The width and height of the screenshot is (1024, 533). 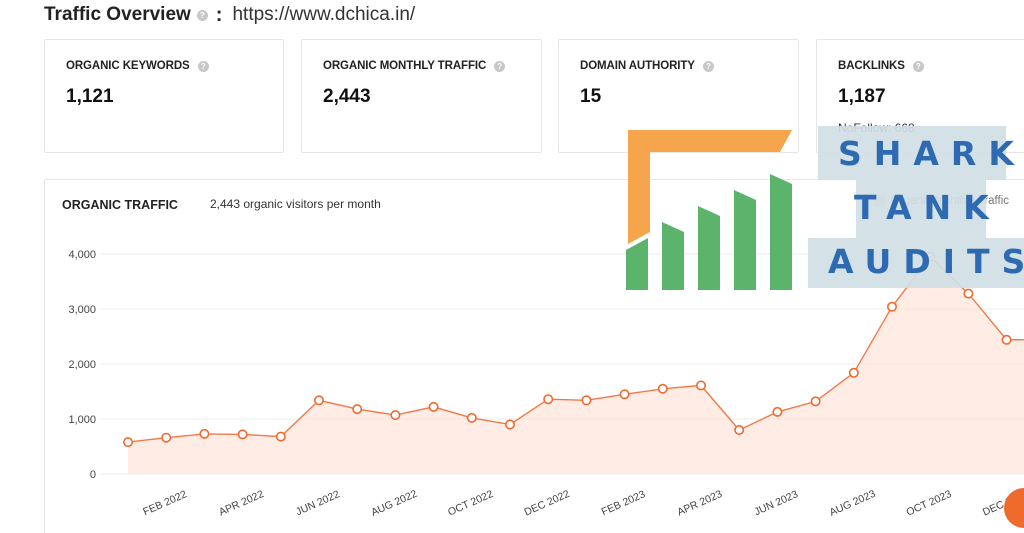 What do you see at coordinates (853, 503) in the screenshot?
I see `x-tick-label: AUG 2023` at bounding box center [853, 503].